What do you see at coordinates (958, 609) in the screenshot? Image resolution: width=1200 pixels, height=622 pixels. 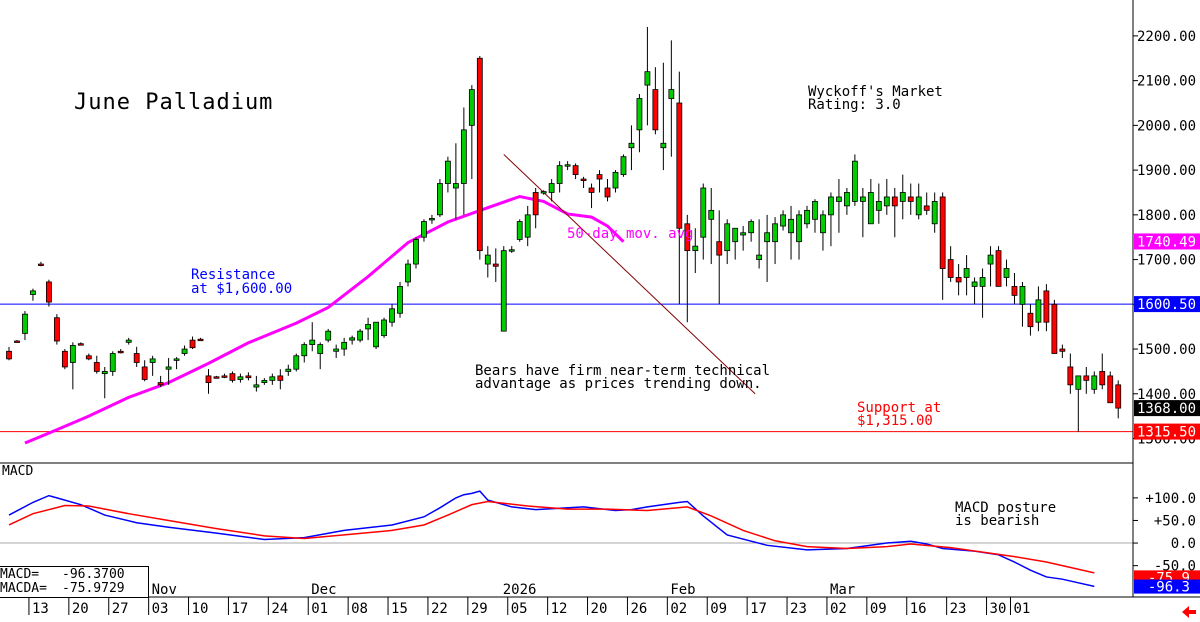 I see `date-tick-label: 23` at bounding box center [958, 609].